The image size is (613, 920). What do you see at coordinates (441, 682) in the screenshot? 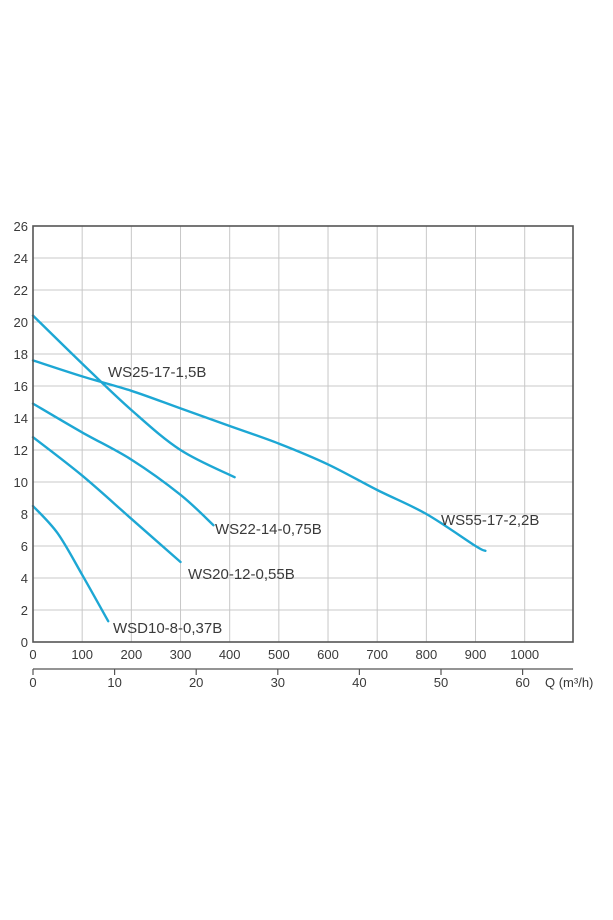
I see `x-secondary-tick-50: 50` at bounding box center [441, 682].